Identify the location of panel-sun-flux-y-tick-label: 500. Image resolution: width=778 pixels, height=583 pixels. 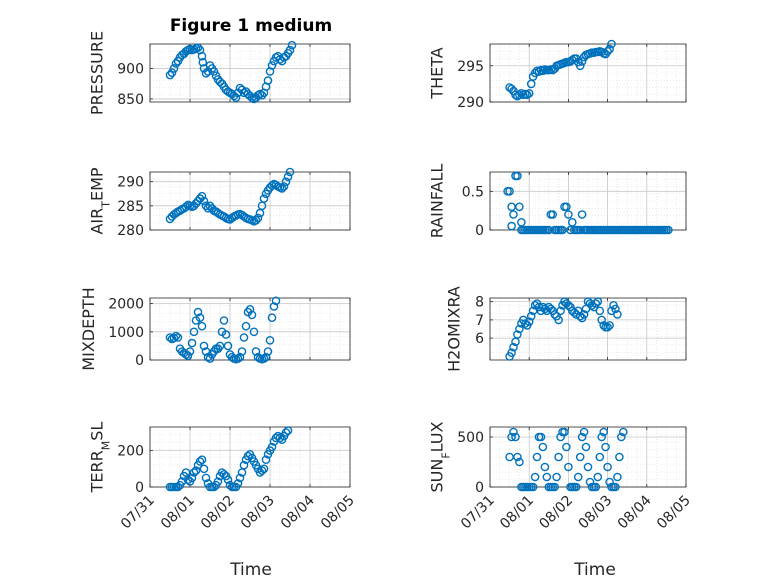
(470, 438).